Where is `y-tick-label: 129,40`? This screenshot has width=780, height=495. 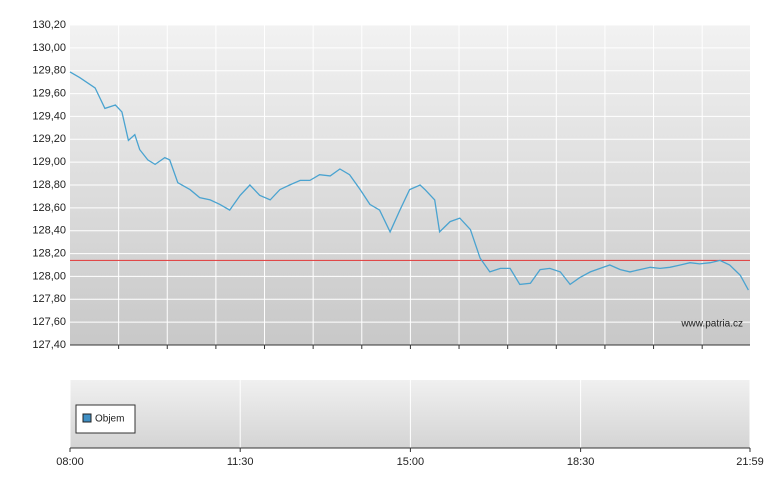 y-tick-label: 129,40 is located at coordinates (49, 116).